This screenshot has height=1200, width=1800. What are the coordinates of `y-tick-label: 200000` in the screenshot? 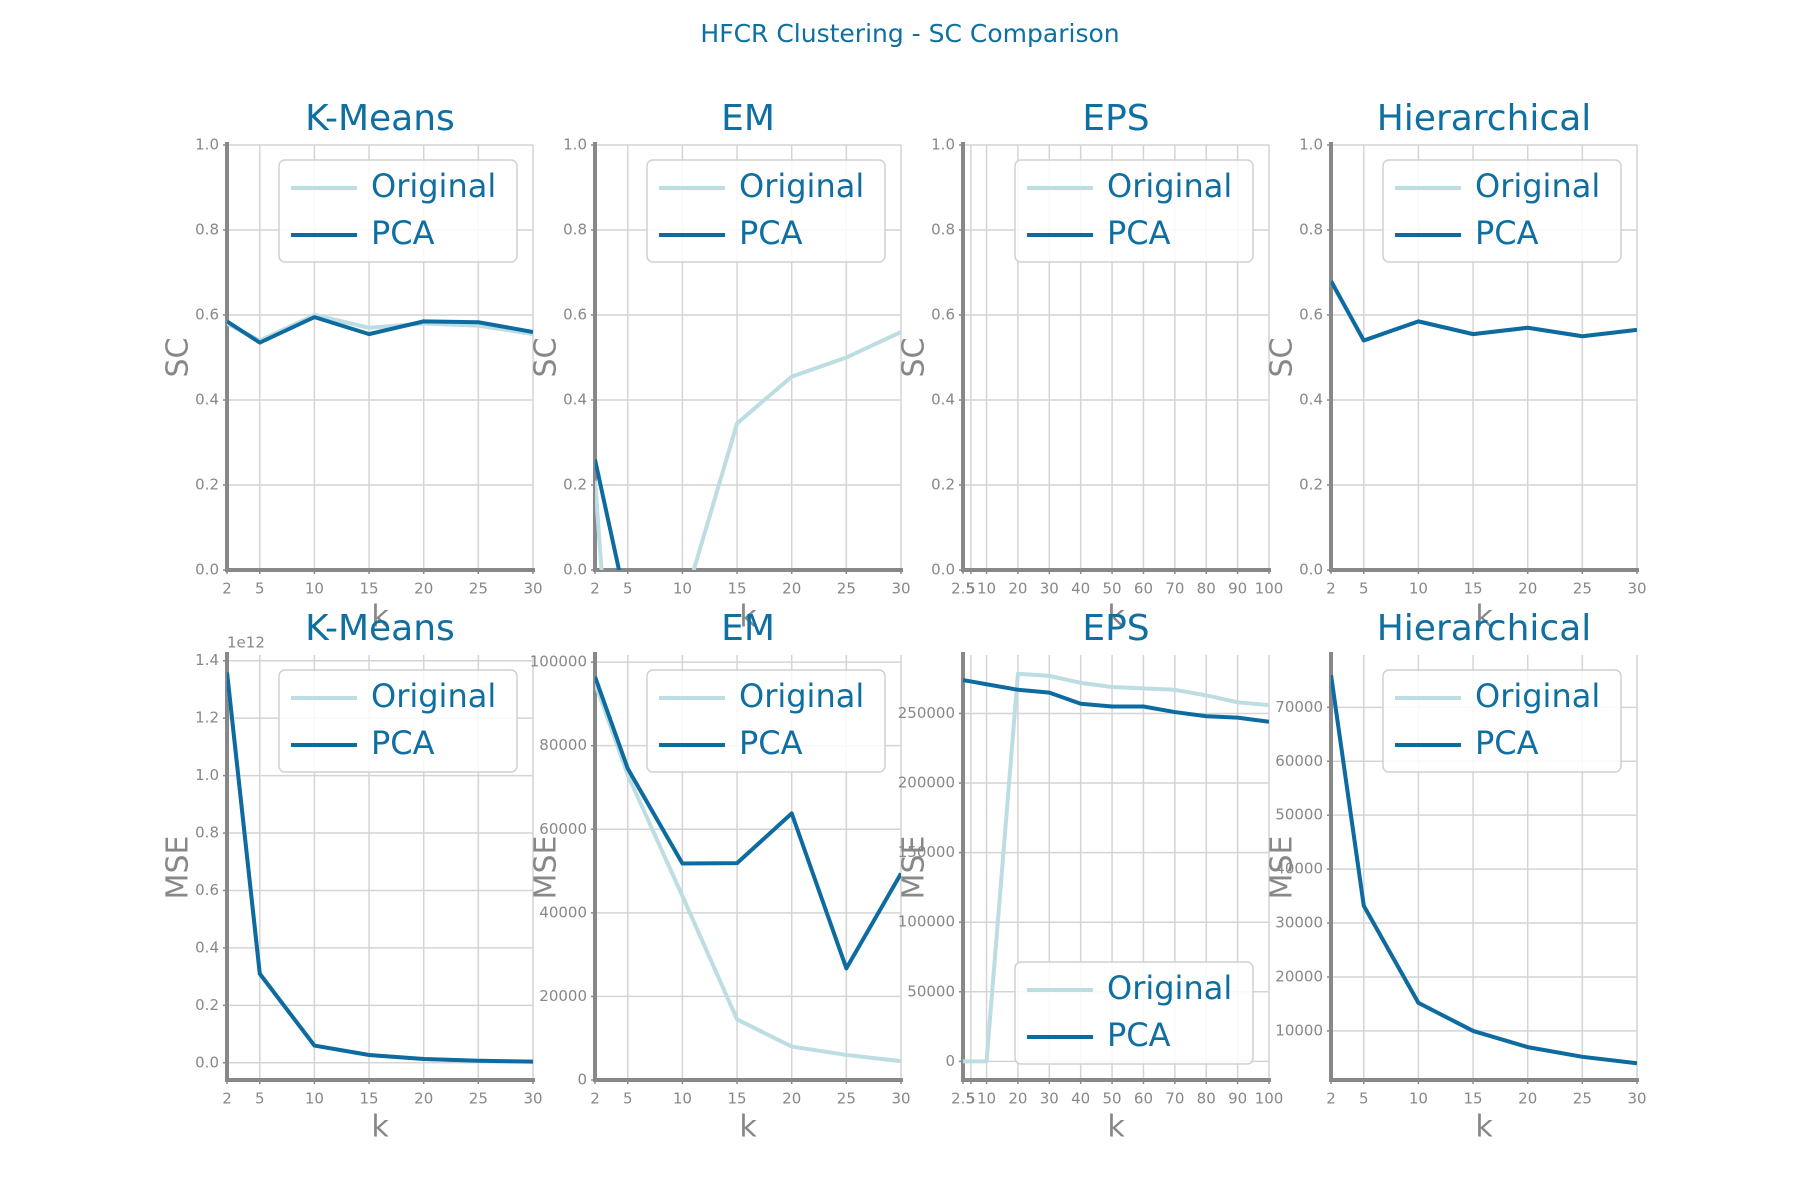 It's located at (926, 783).